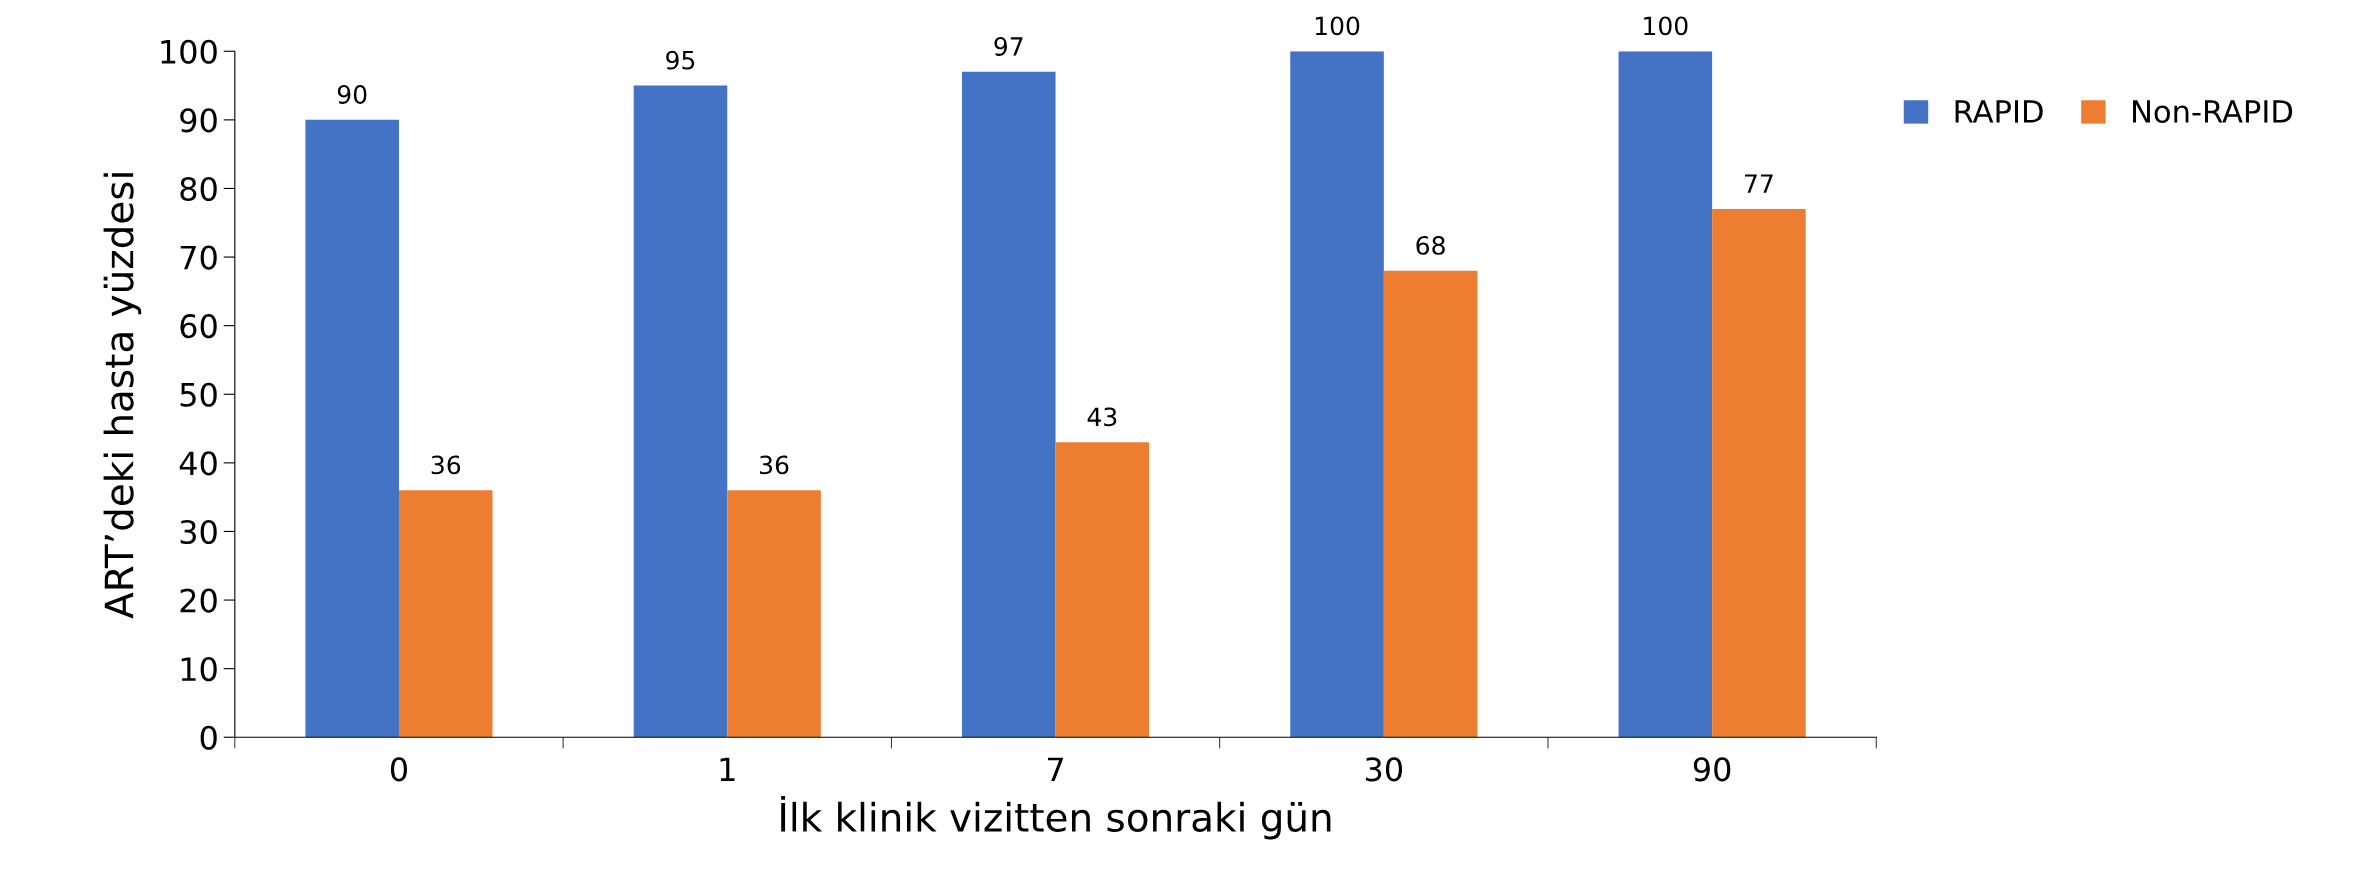 The image size is (2372, 884). I want to click on y-tick-label: 20, so click(198, 600).